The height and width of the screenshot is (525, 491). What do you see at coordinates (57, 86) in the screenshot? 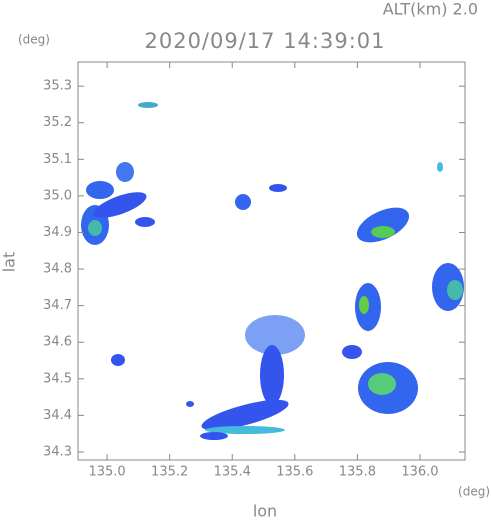
I see `y-tick-label: 35.3` at bounding box center [57, 86].